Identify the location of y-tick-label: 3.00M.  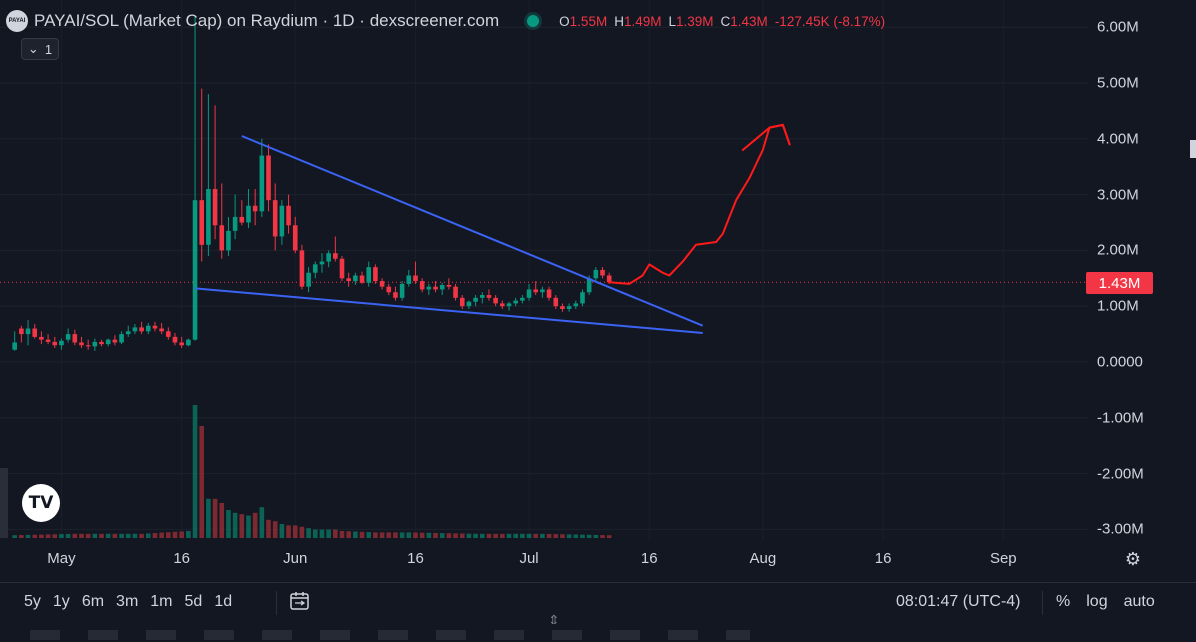
(1118, 195).